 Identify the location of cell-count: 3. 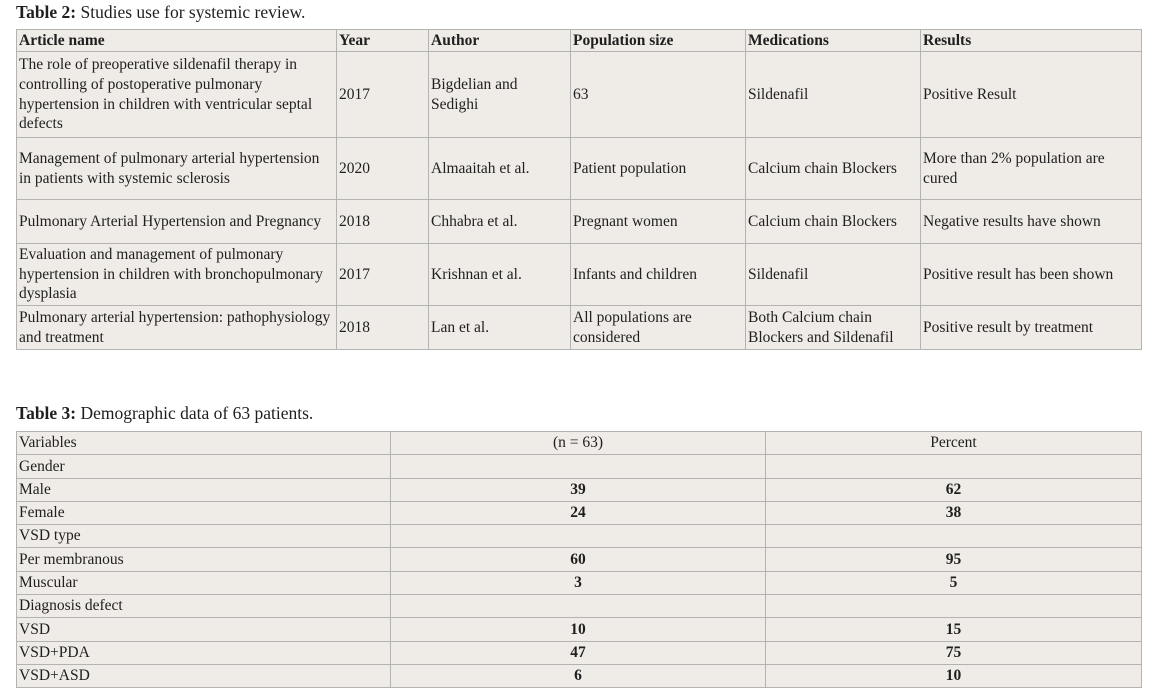
(578, 583).